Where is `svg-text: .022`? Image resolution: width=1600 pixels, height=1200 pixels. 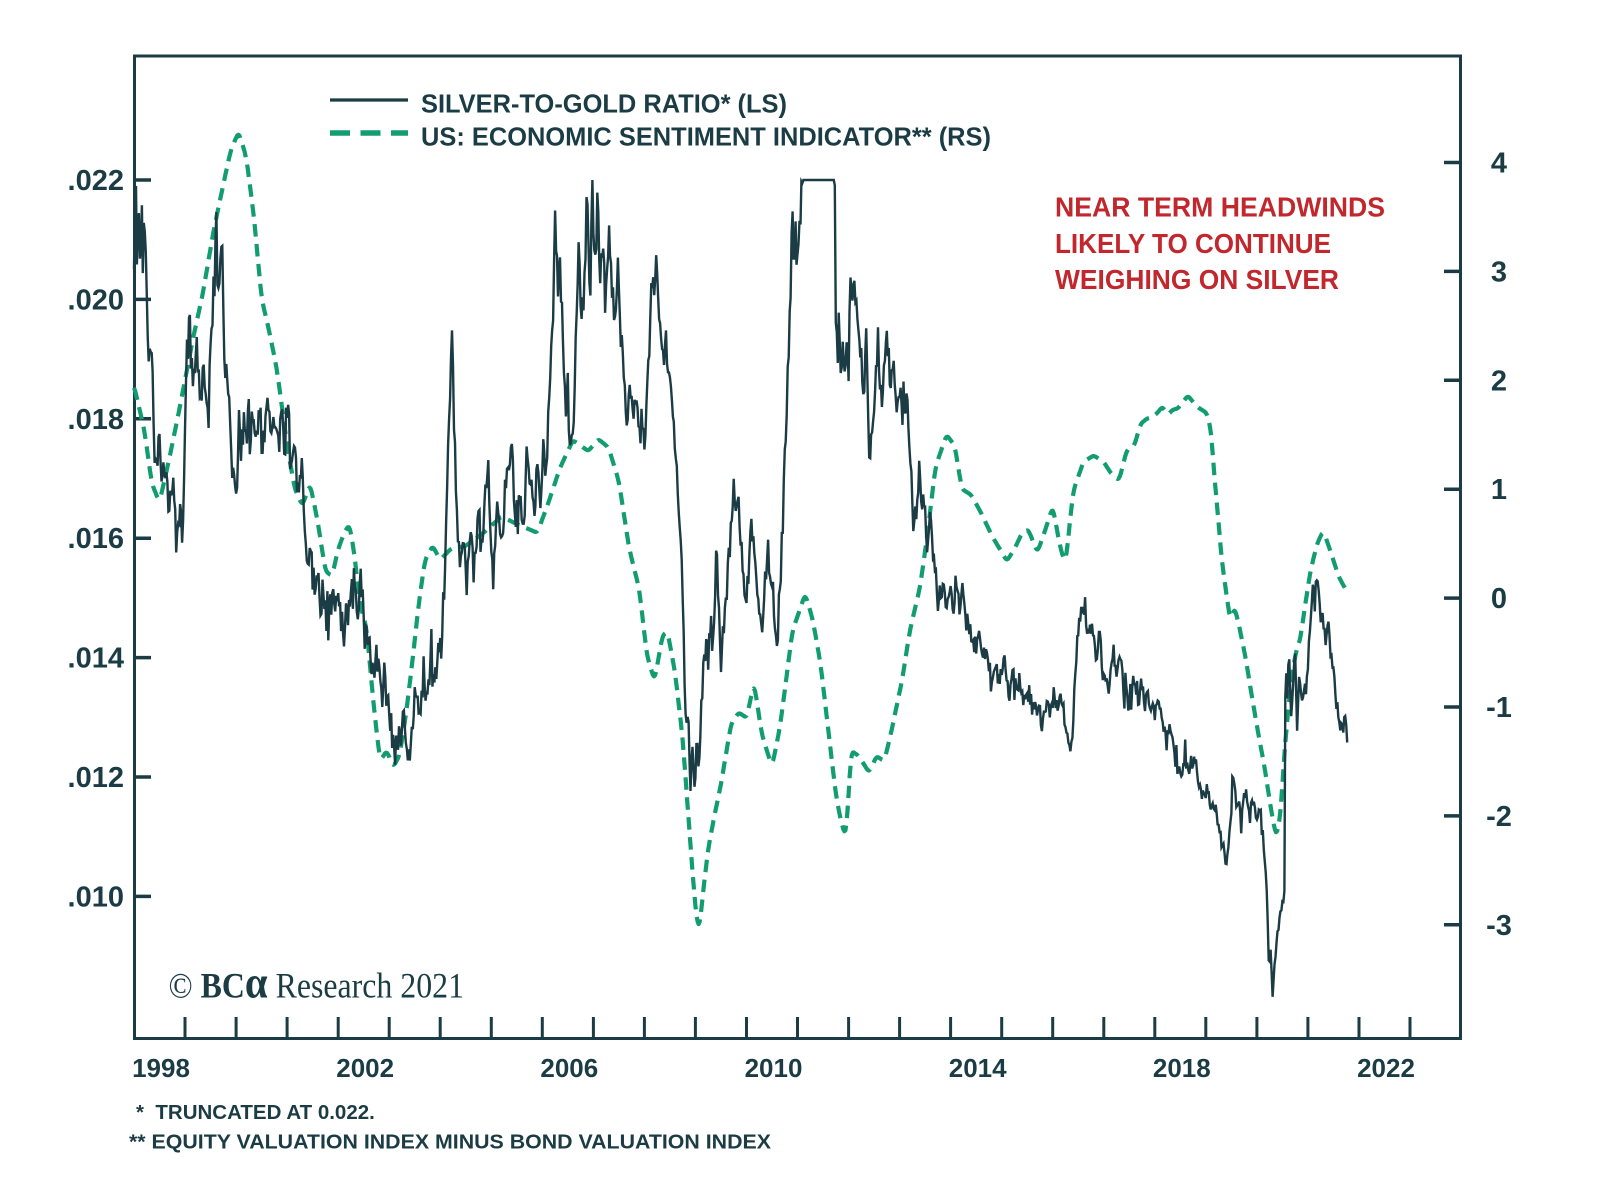 svg-text: .022 is located at coordinates (96, 181).